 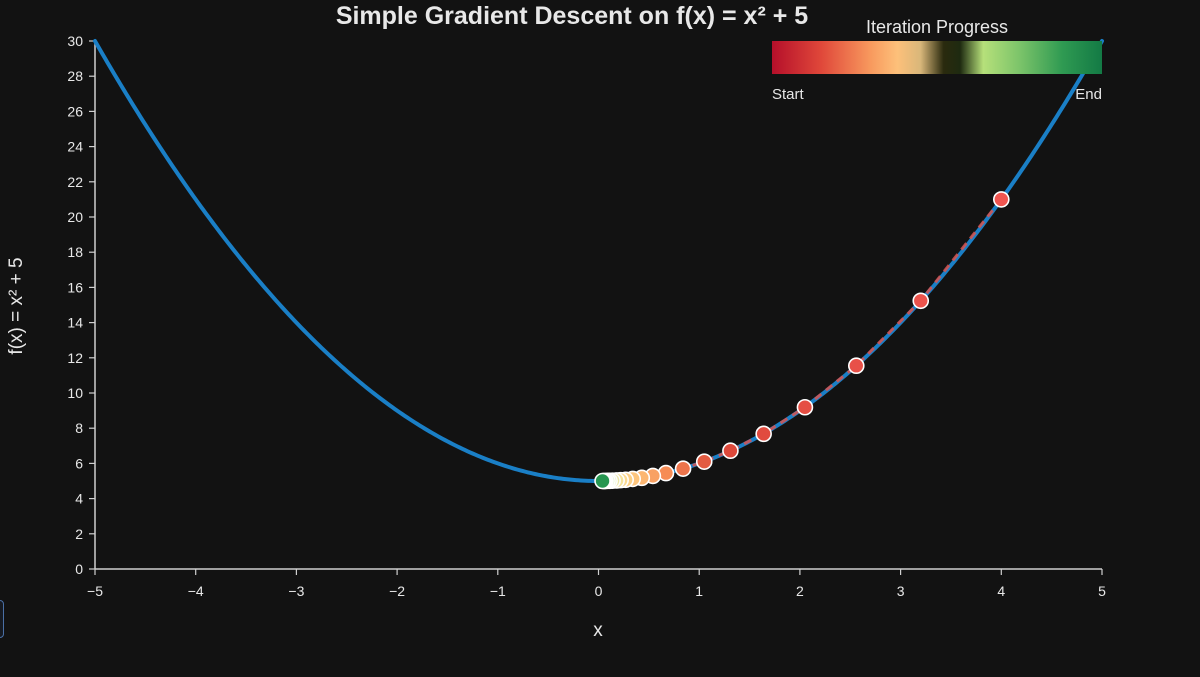 I want to click on y-tick-label: 22, so click(x=75, y=182).